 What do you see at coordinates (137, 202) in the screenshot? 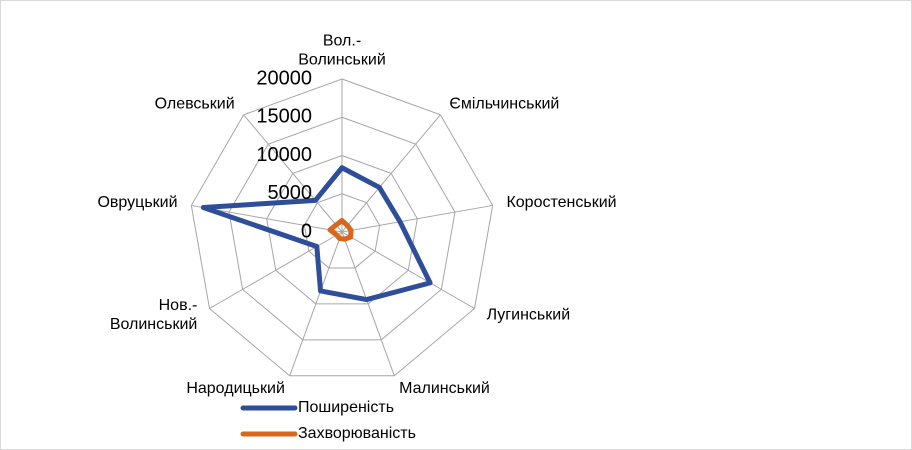
I see `category-label: Овруцький` at bounding box center [137, 202].